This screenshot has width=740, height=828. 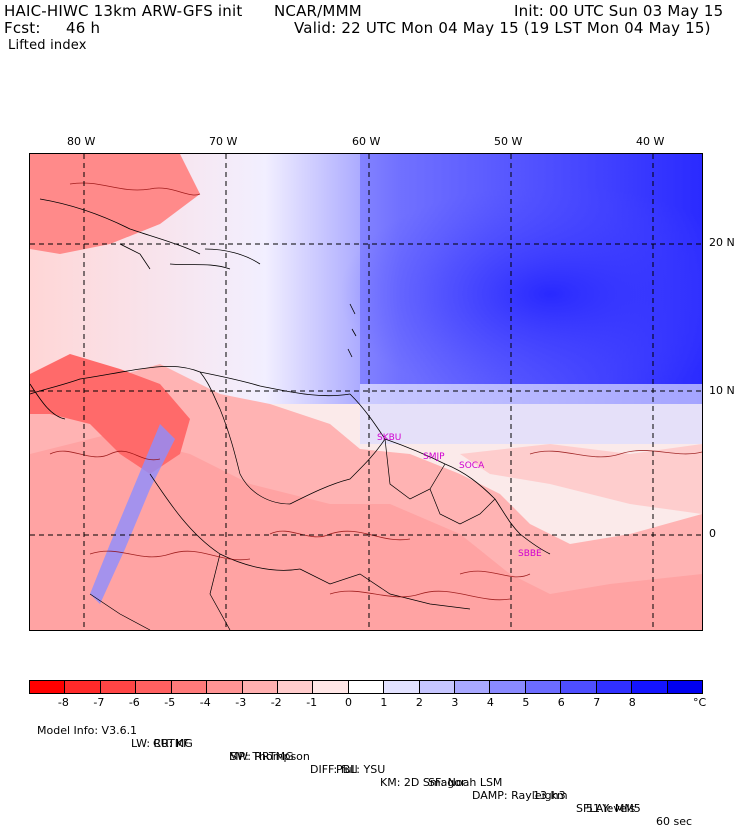 What do you see at coordinates (123, 11) in the screenshot?
I see `model-title: HAIC-HIWC 13km ARW-GFS init` at bounding box center [123, 11].